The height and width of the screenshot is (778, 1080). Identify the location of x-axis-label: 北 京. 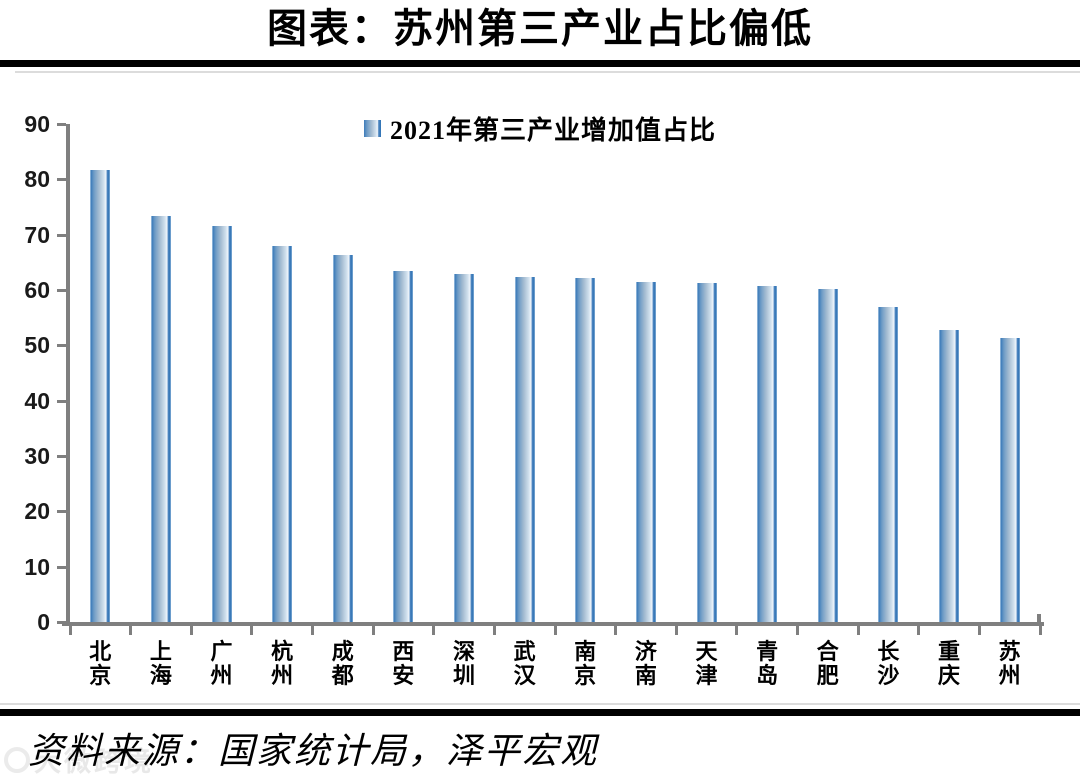
(100, 663).